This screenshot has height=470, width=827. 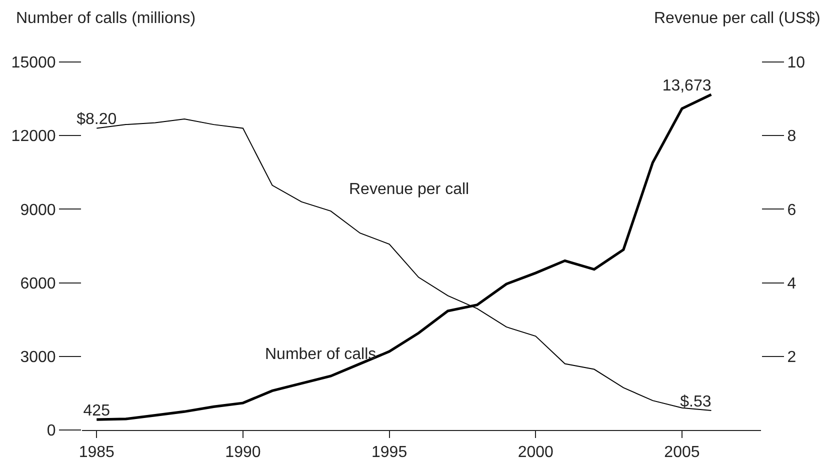 What do you see at coordinates (791, 210) in the screenshot?
I see `y2-tick-label: 6` at bounding box center [791, 210].